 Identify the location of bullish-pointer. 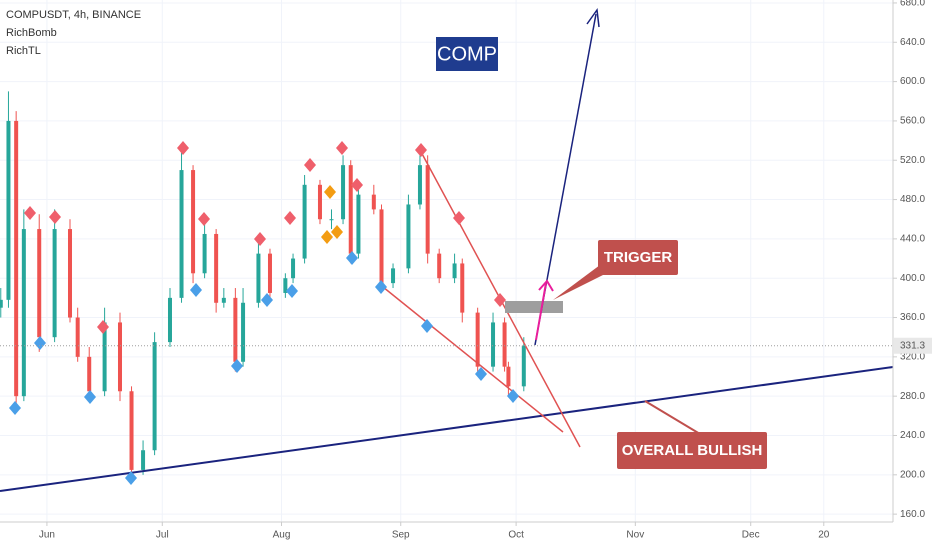
(672, 417).